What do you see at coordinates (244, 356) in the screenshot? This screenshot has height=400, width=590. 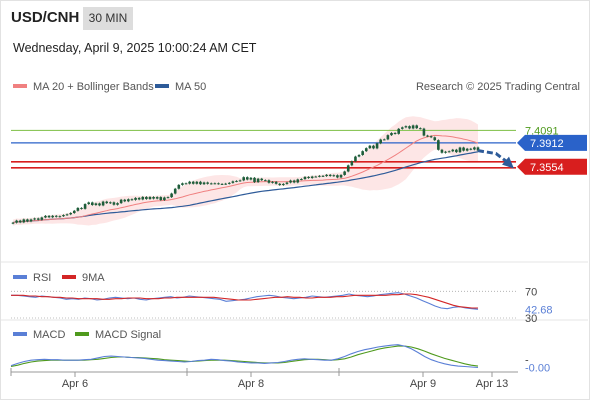 I see `macd-signal-line` at bounding box center [244, 356].